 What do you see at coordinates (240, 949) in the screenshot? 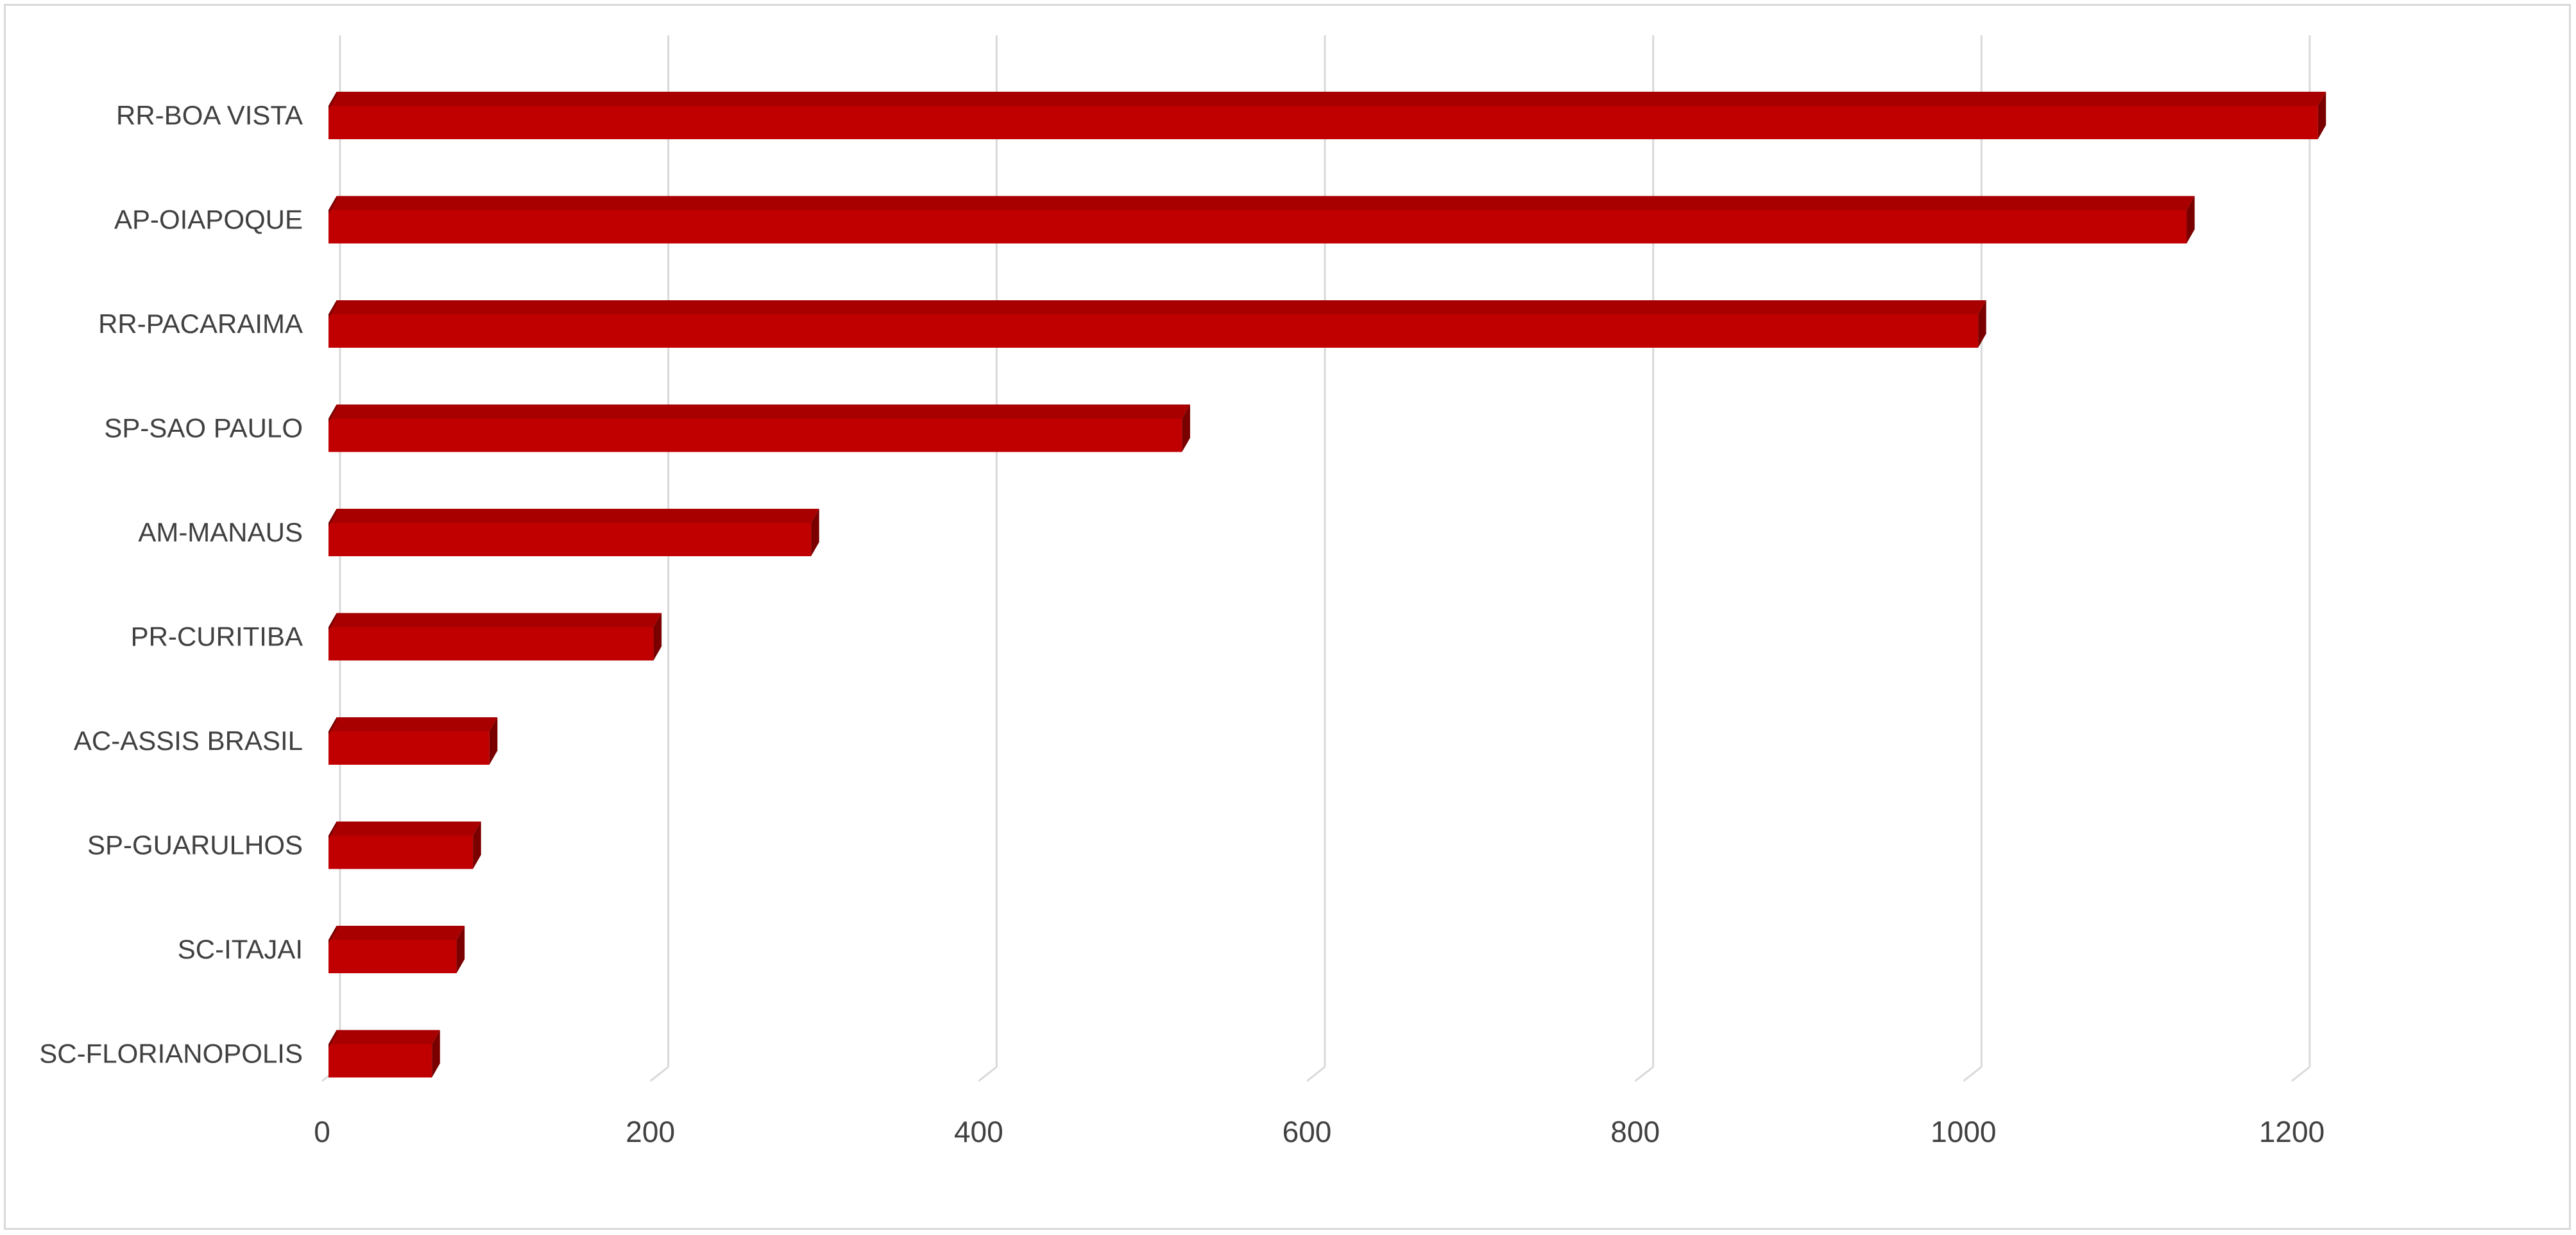
I see `category-label: SC-ITAJAI` at bounding box center [240, 949].